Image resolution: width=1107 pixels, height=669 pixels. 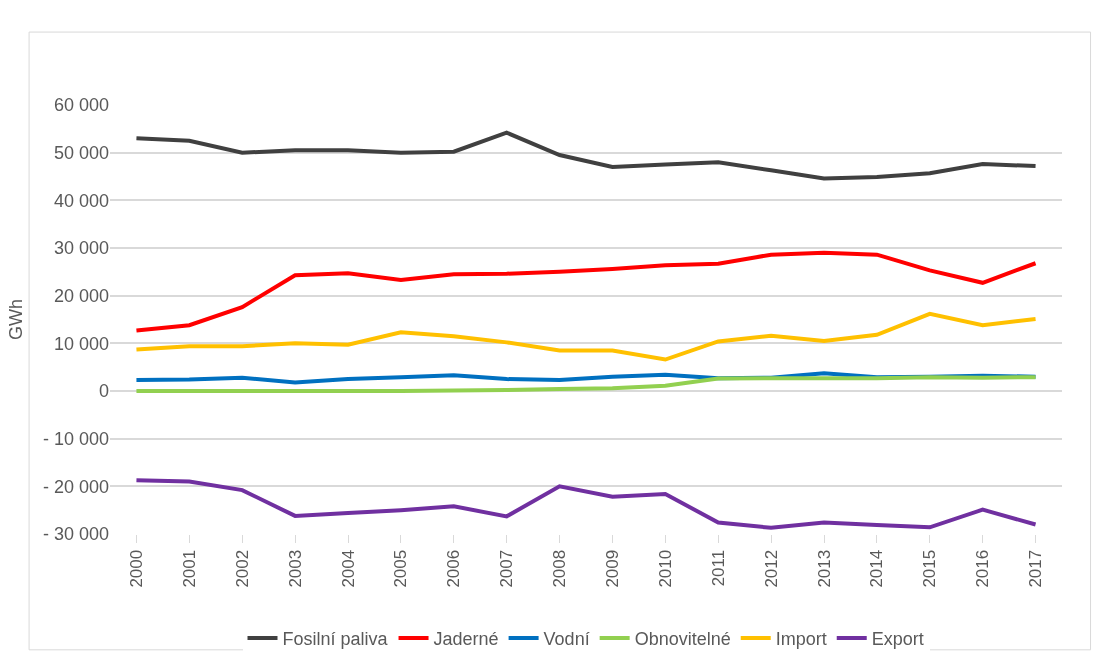 What do you see at coordinates (566, 639) in the screenshot?
I see `legend-label: Vodní` at bounding box center [566, 639].